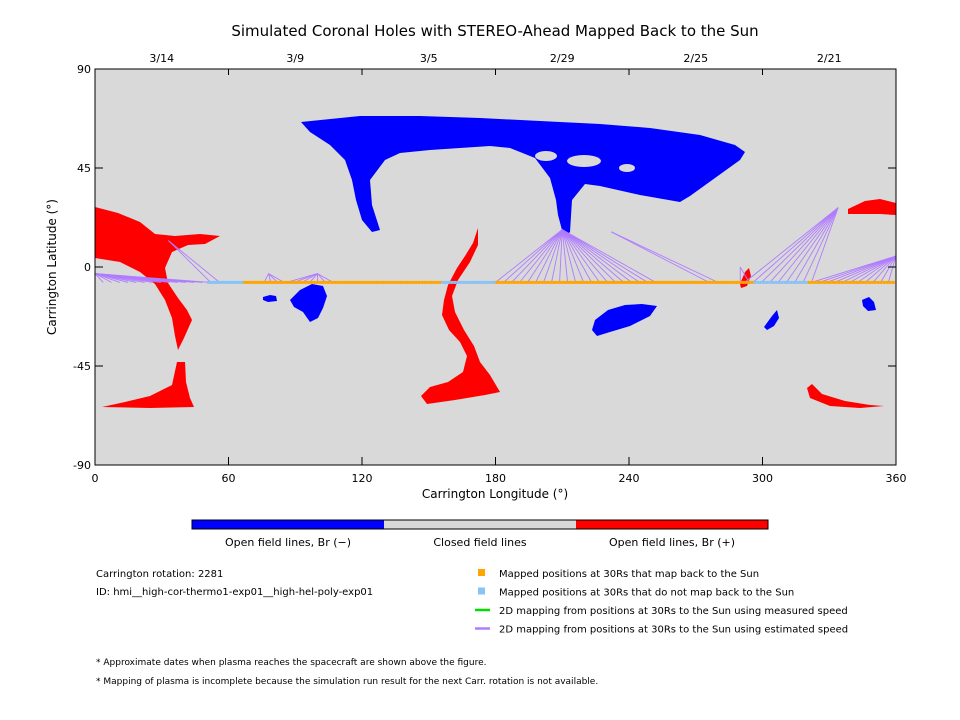 This screenshot has height=720, width=960. What do you see at coordinates (288, 524) in the screenshot?
I see `colorbar-negative` at bounding box center [288, 524].